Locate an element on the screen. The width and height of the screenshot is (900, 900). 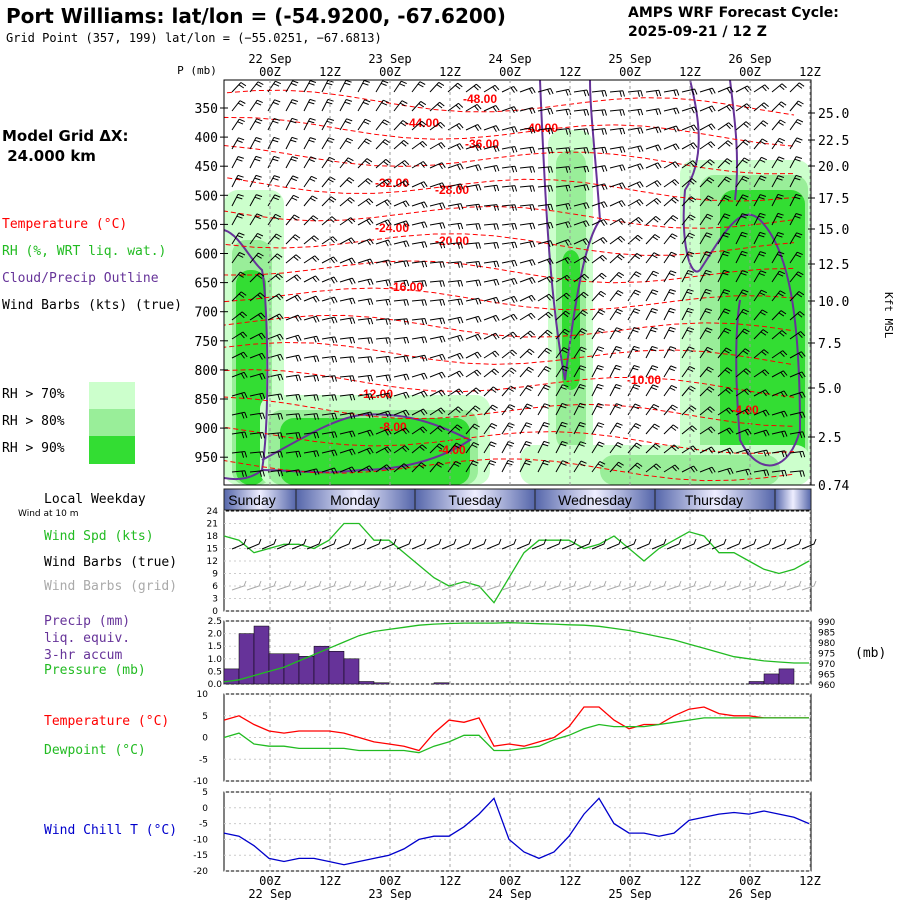
top-day-label: 22 Sep is located at coordinates (269, 59).